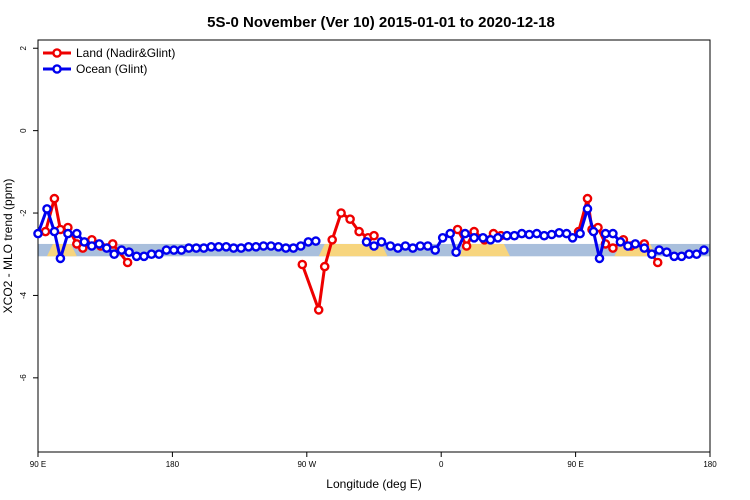 The height and width of the screenshot is (500, 750). I want to click on y-tick-label: 2, so click(23, 47).